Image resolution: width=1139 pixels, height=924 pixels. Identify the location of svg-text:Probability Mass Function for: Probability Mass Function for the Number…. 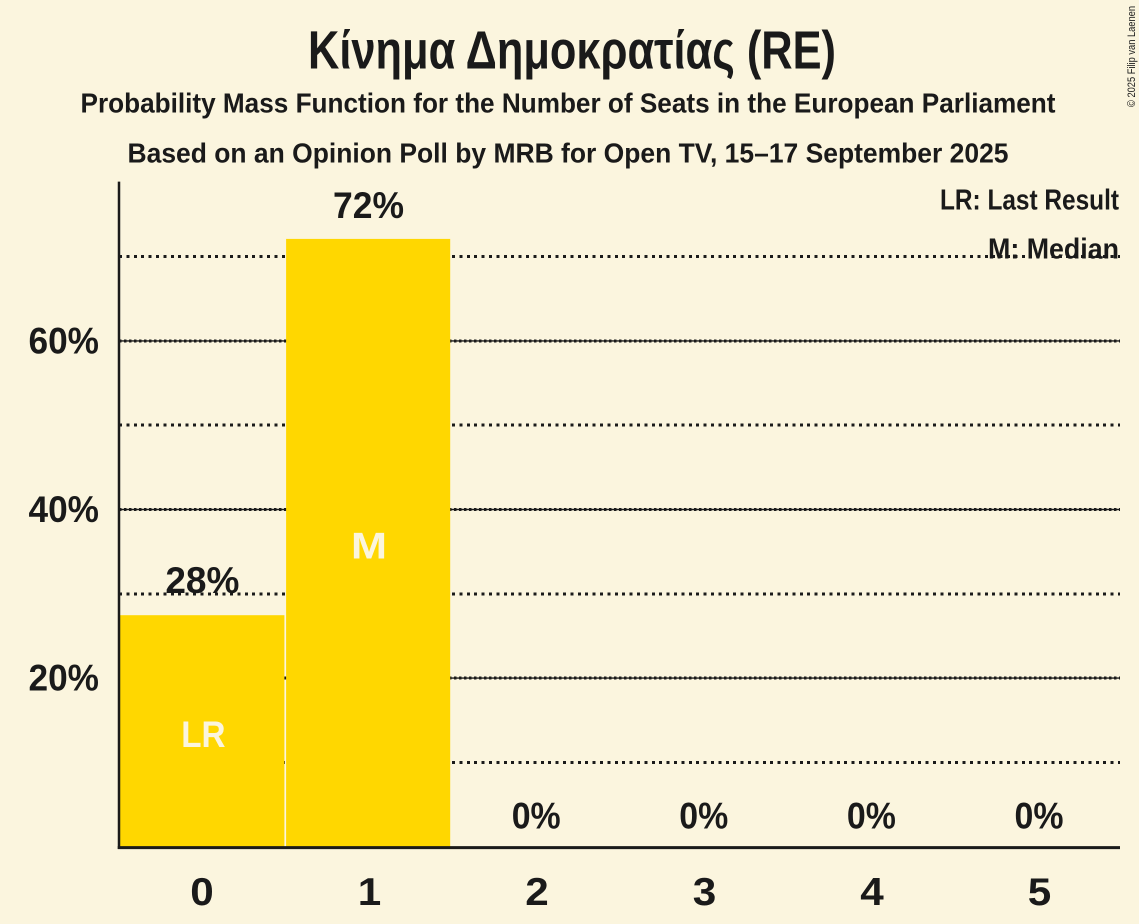
(568, 103).